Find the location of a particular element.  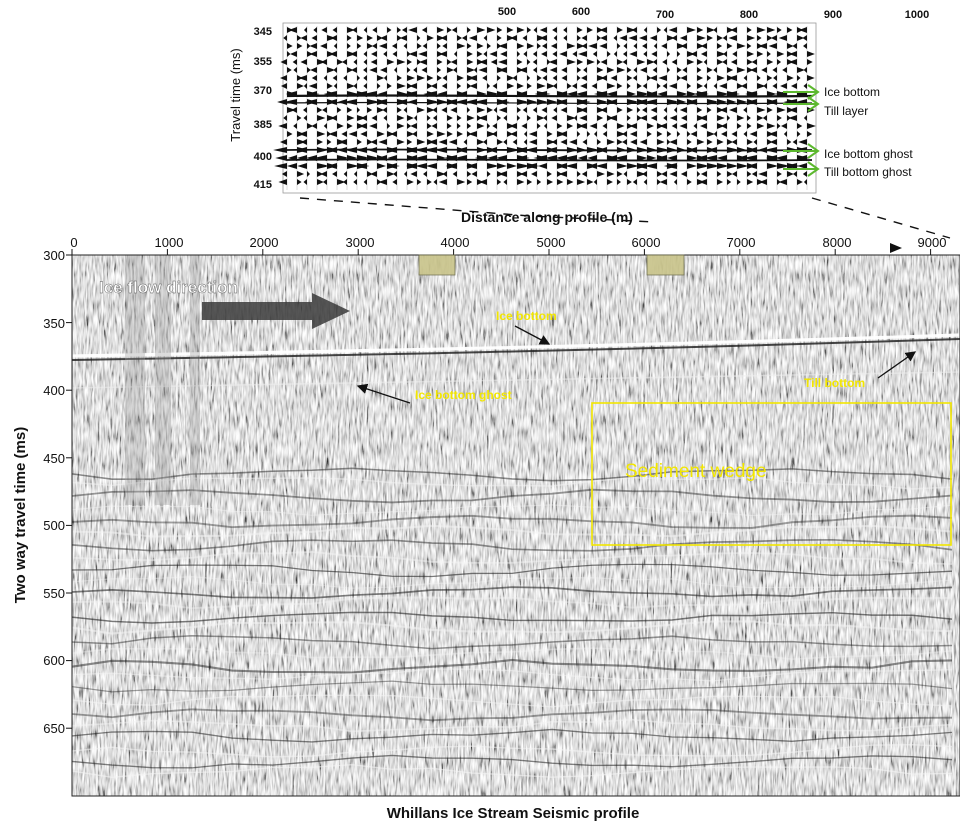

main-y-tick: 300 is located at coordinates (54, 255).